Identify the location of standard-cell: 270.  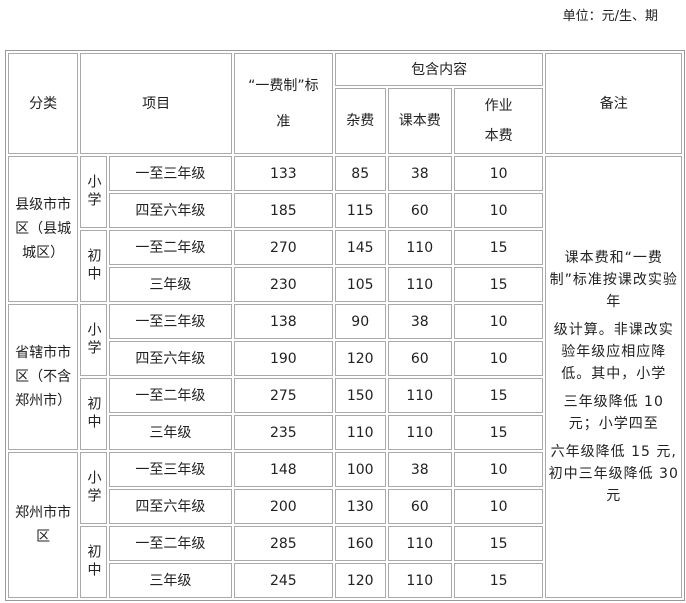
(283, 247).